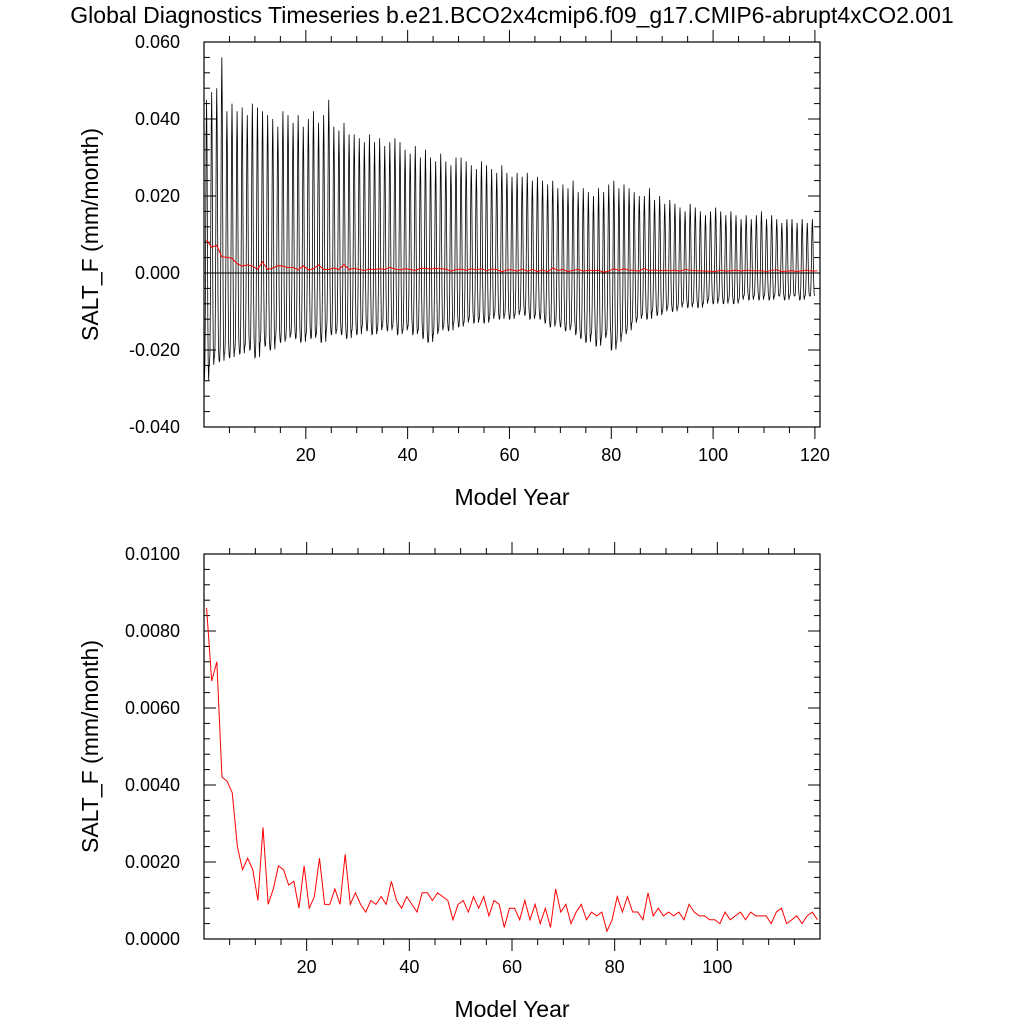 This screenshot has height=1024, width=1024. I want to click on y-tick-label: -0.040, so click(154, 427).